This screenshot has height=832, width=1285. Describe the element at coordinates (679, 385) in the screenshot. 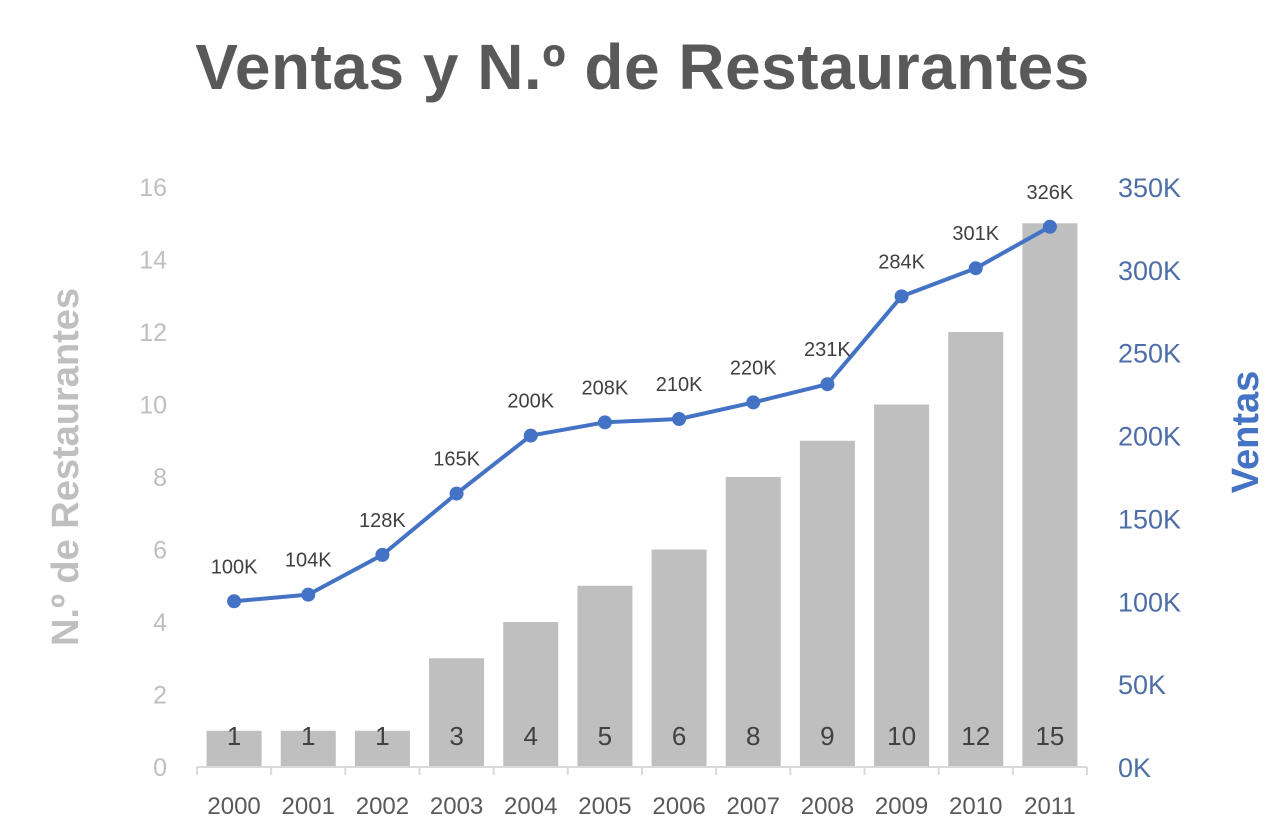

I see `line-data-label: 210K` at that location.